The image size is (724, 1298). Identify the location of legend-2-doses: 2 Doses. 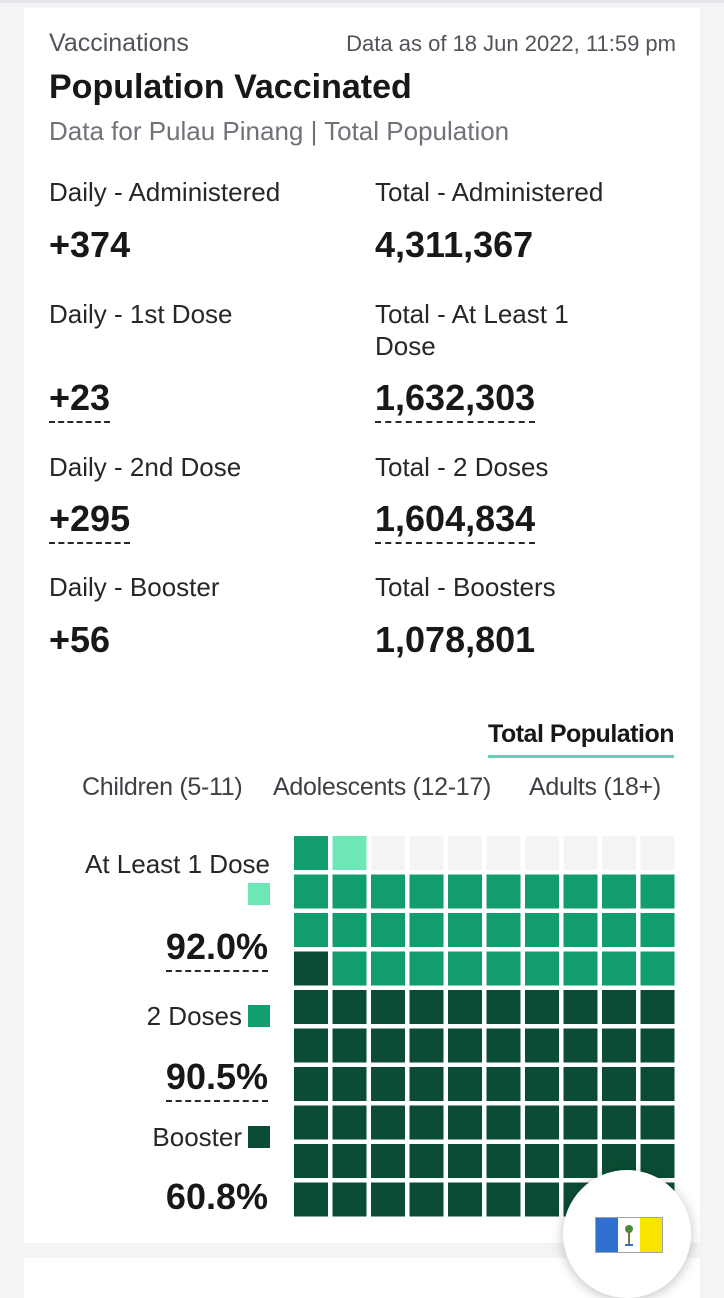
(170, 1016).